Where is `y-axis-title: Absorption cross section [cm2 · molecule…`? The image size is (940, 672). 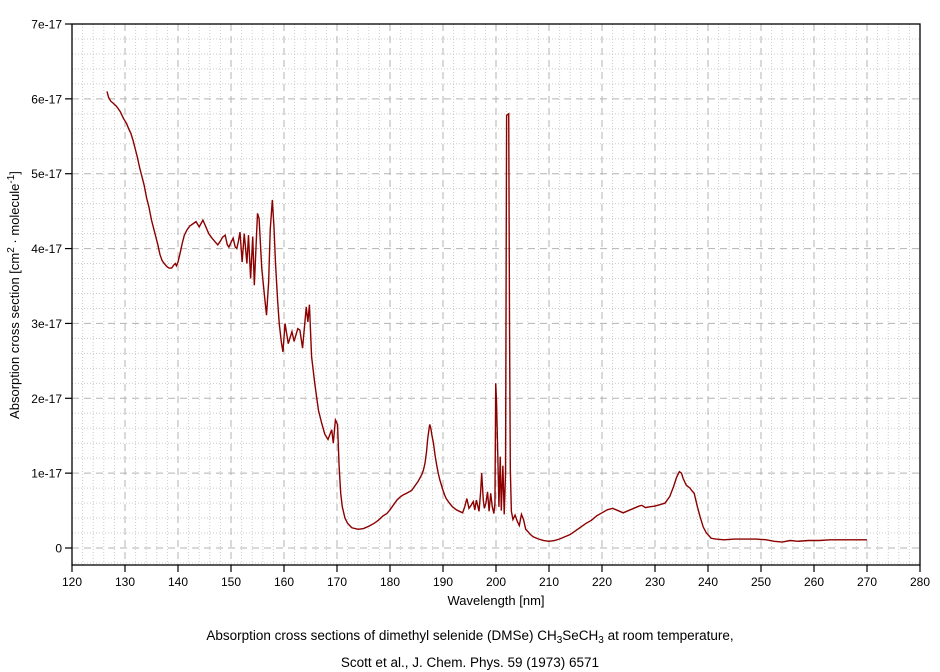
y-axis-title: Absorption cross section [cm2 · molecule… is located at coordinates (14, 295).